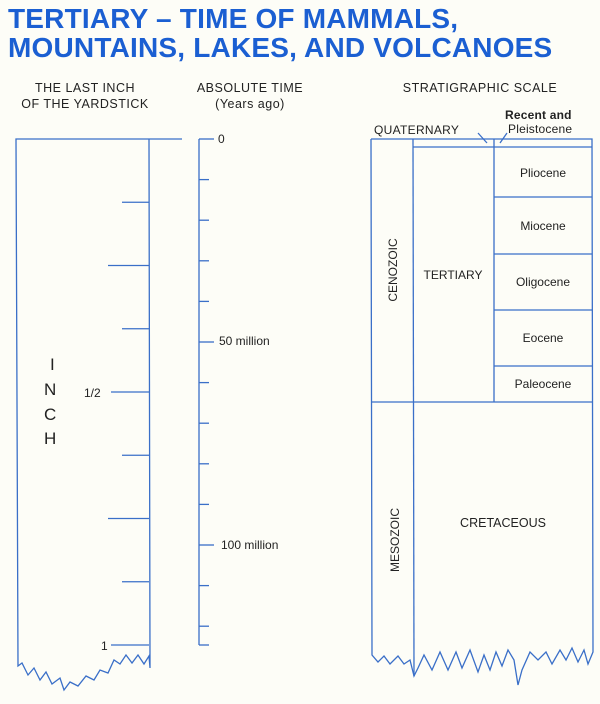 The width and height of the screenshot is (600, 704). I want to click on quaternary-label: QUATERNARY, so click(416, 130).